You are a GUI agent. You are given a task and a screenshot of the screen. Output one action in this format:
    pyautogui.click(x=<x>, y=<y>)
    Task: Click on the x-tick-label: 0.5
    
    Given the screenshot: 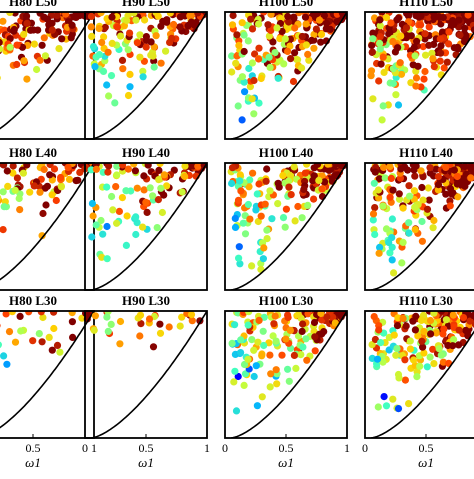 What is the action you would take?
    pyautogui.click(x=286, y=448)
    